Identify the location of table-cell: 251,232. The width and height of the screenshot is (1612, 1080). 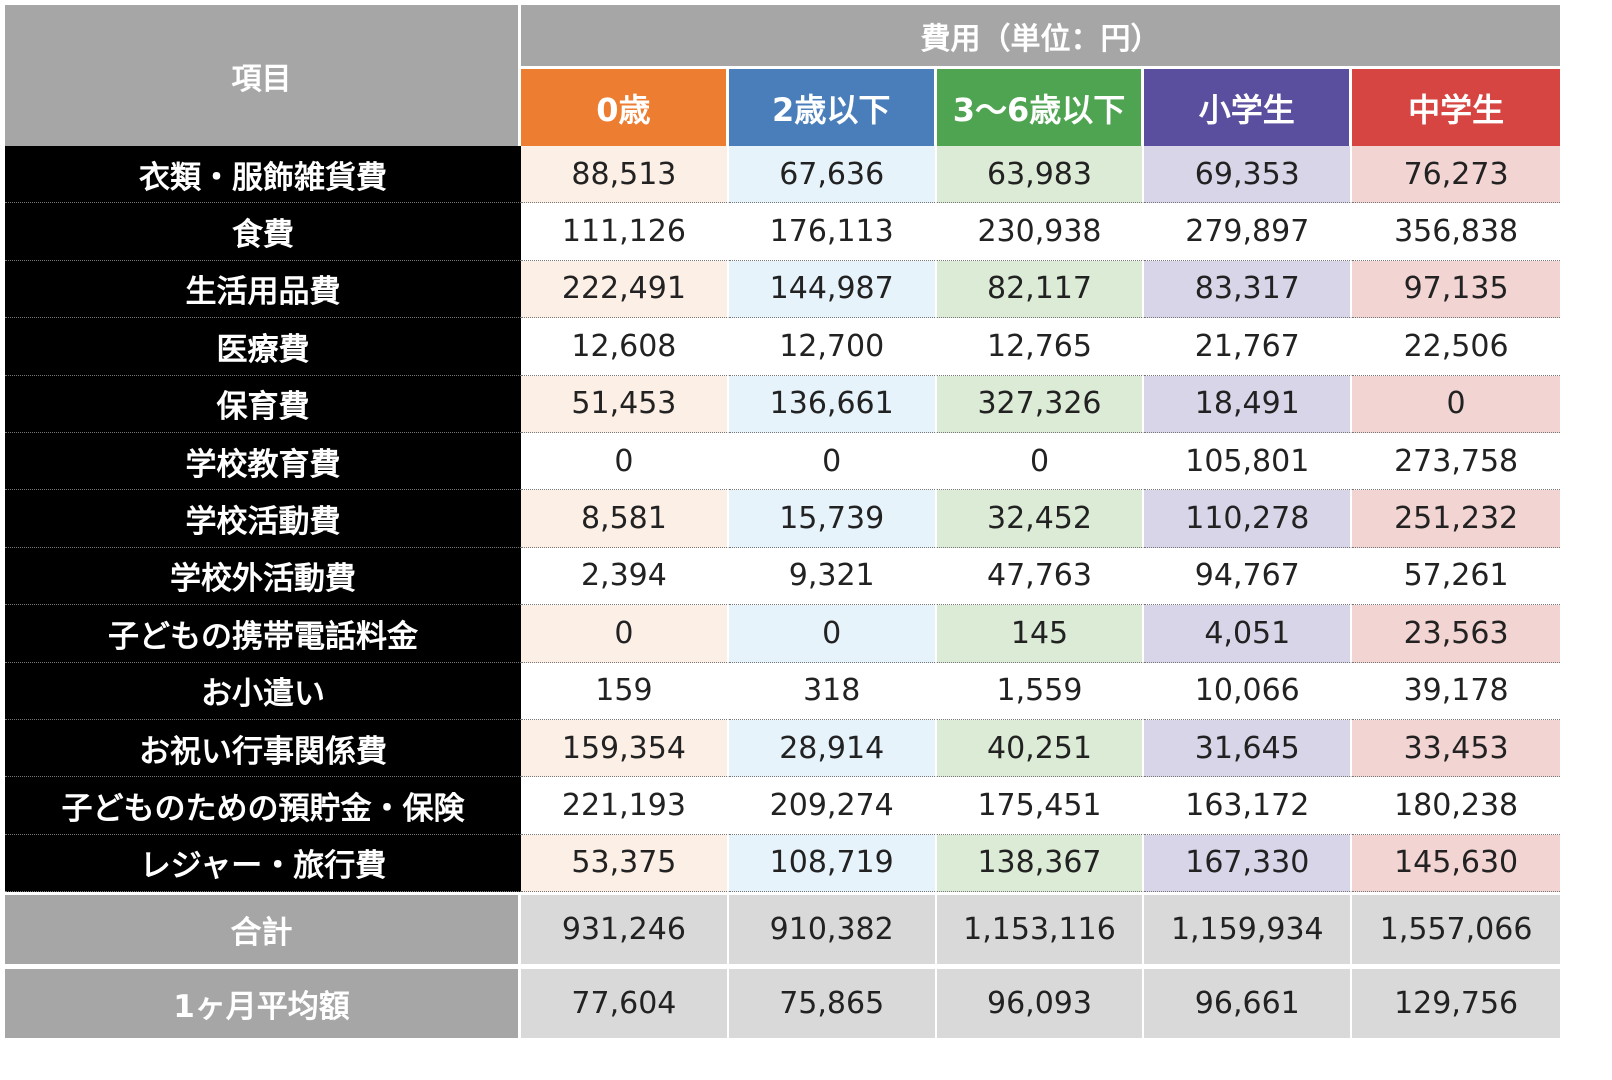
(1456, 519).